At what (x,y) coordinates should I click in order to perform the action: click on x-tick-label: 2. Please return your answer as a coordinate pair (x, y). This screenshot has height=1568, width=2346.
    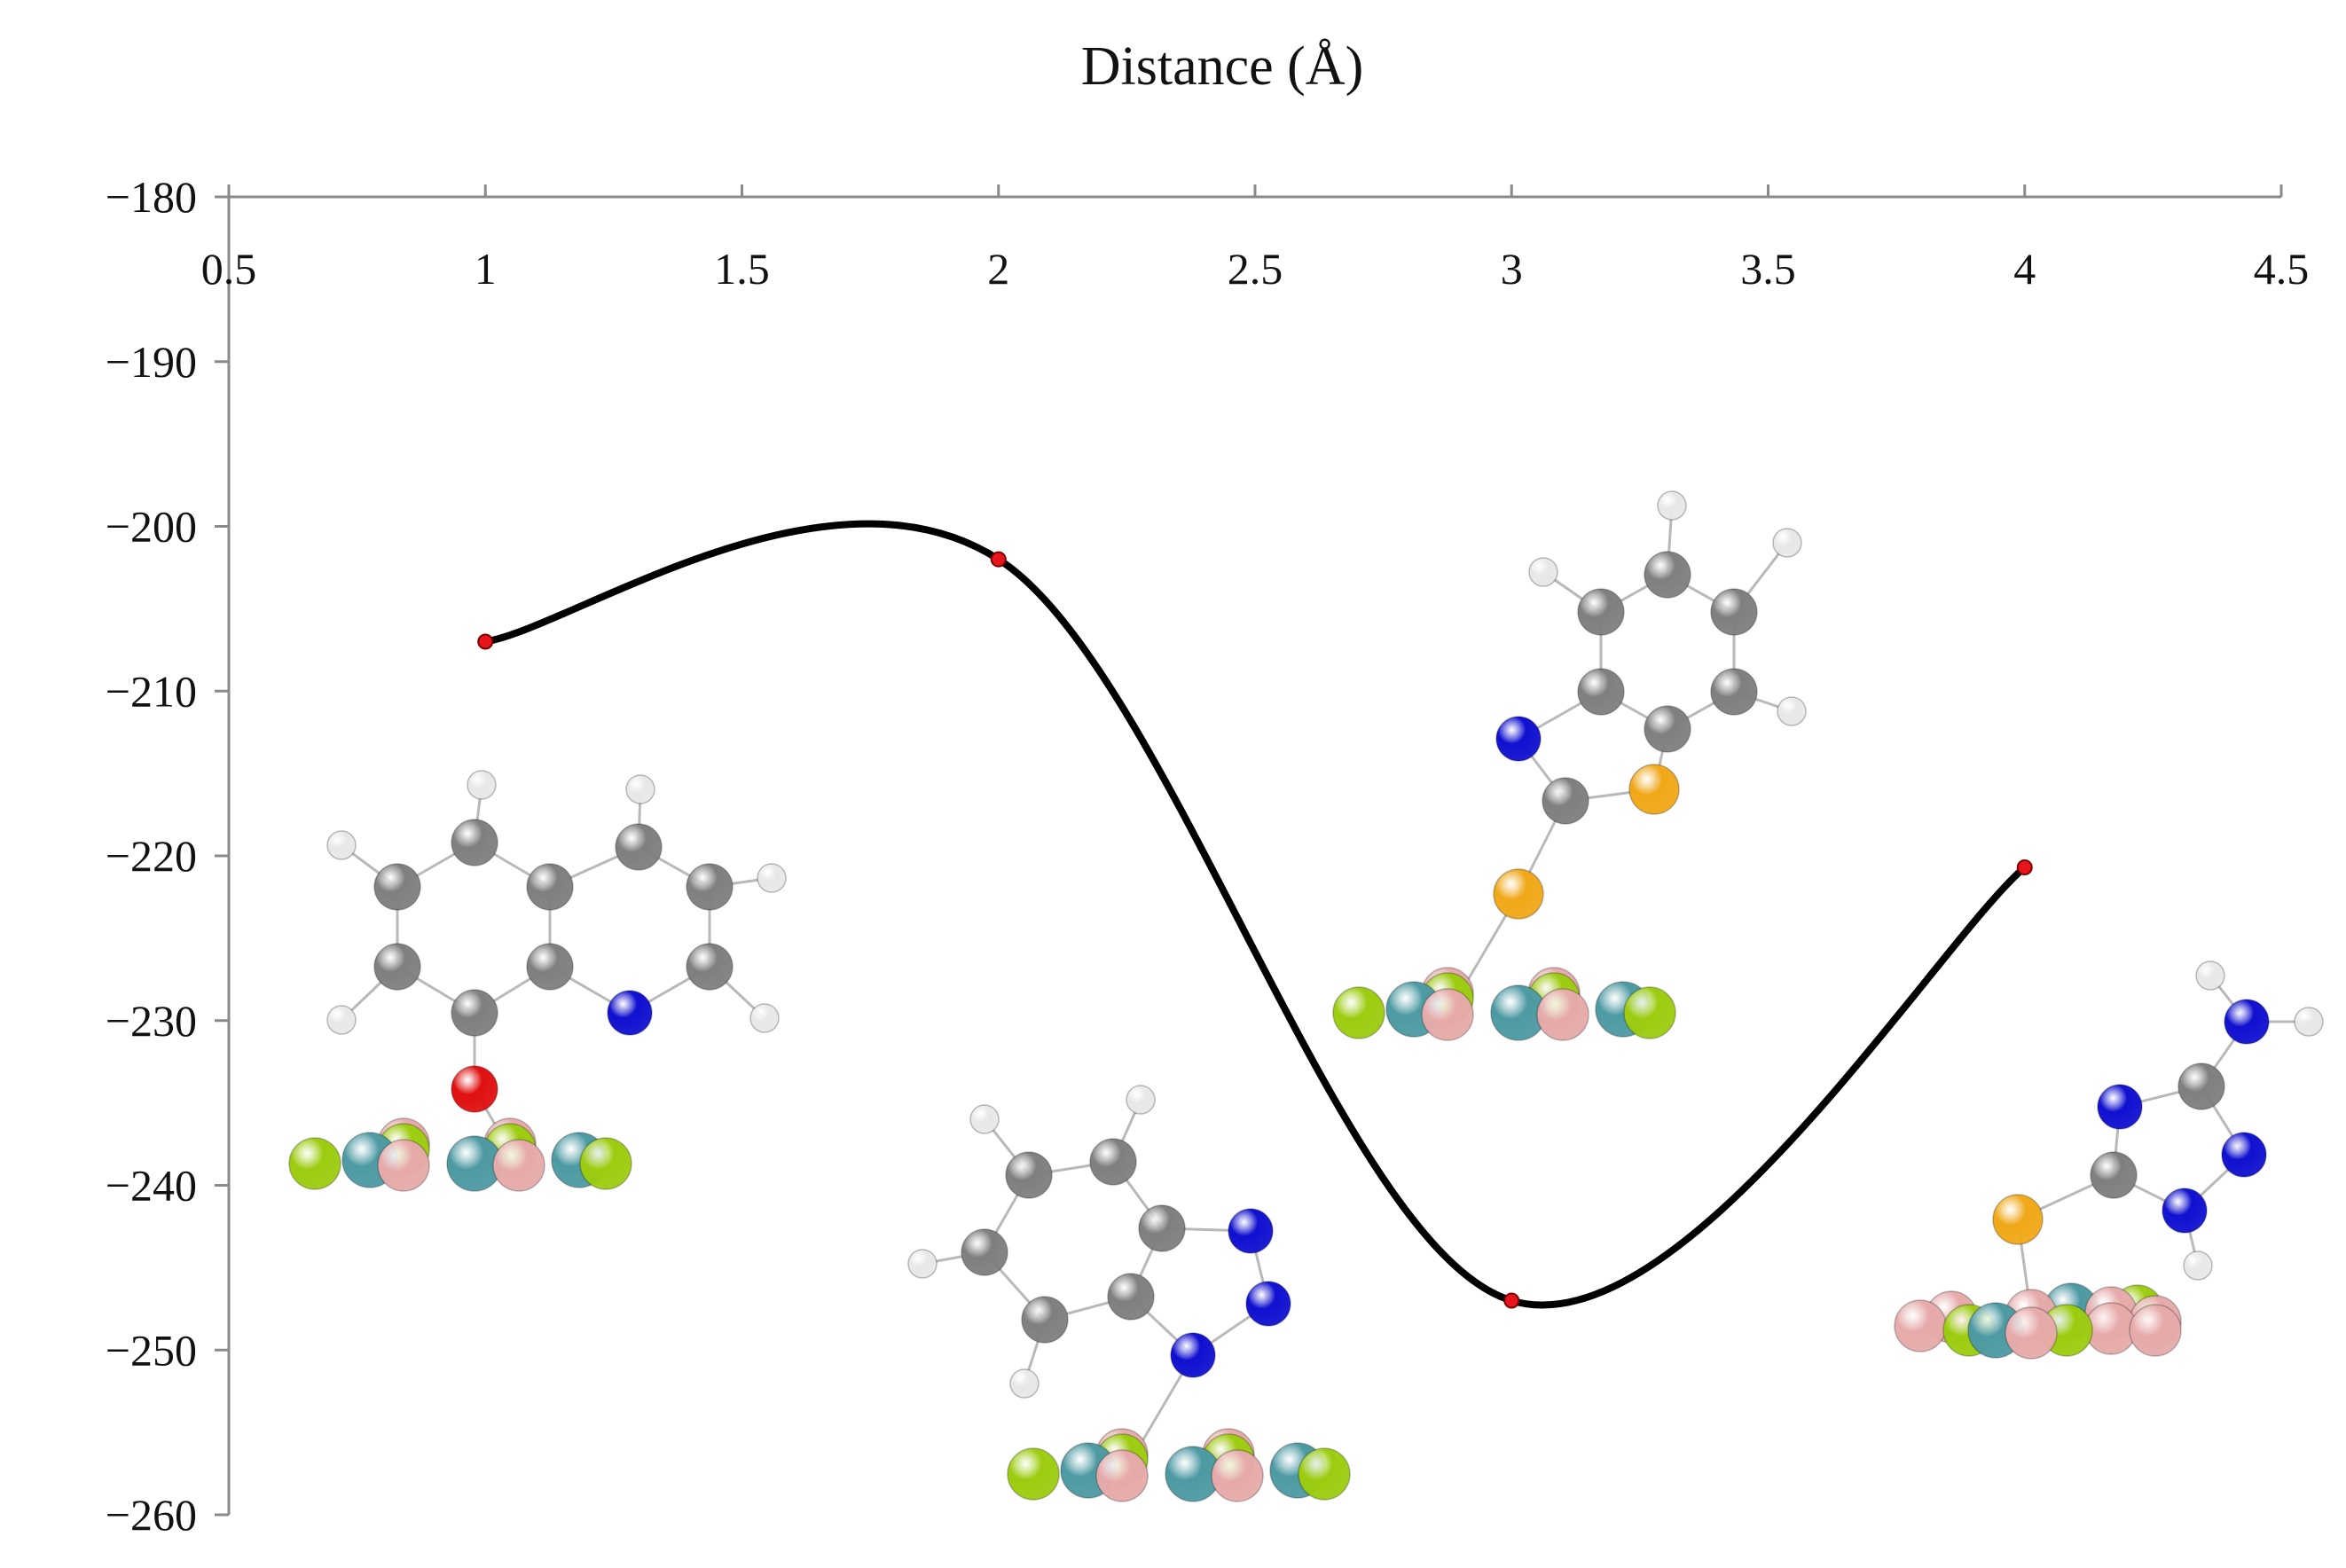
    Looking at the image, I should click on (998, 269).